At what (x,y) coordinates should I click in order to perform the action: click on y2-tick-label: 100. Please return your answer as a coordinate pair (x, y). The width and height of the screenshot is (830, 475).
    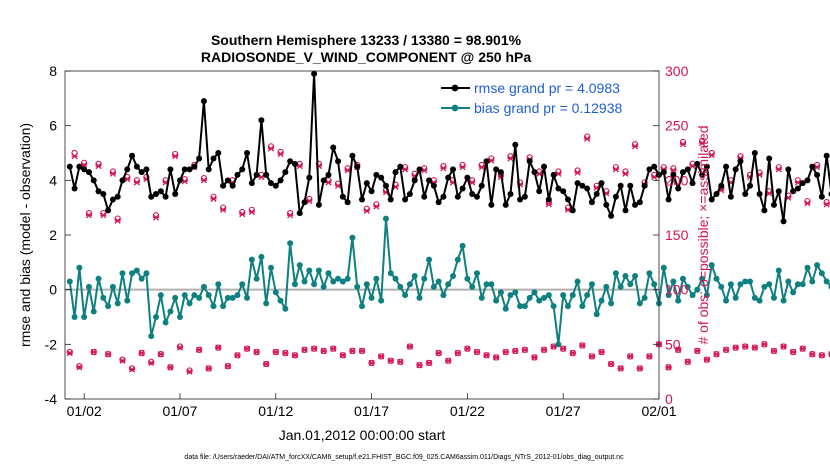
    Looking at the image, I should click on (677, 290).